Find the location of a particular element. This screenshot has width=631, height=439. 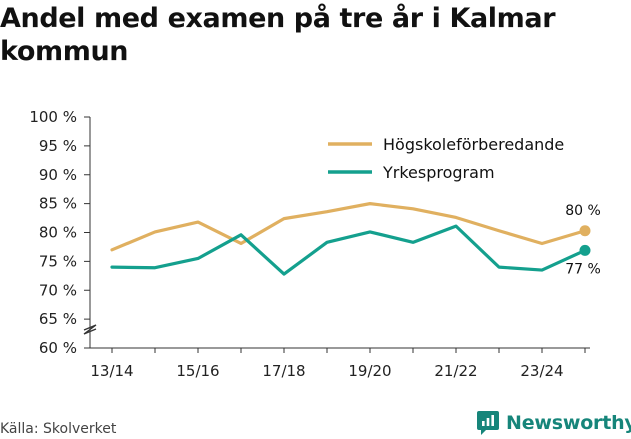

y-tick-label: 70 % is located at coordinates (58, 290).